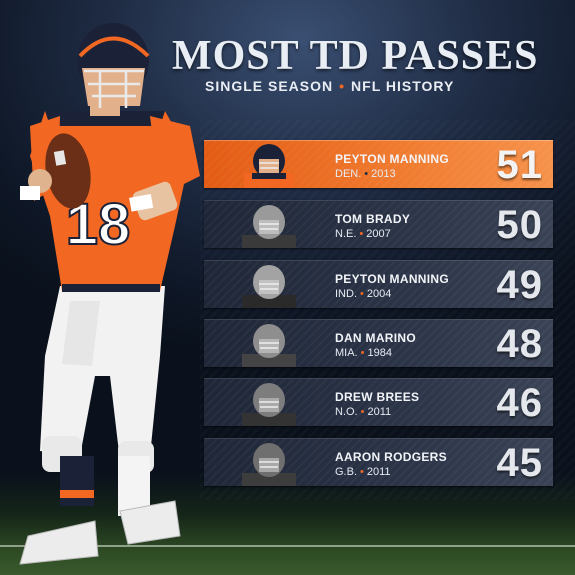 The image size is (575, 575). Describe the element at coordinates (346, 294) in the screenshot. I see `team: IND.` at that location.